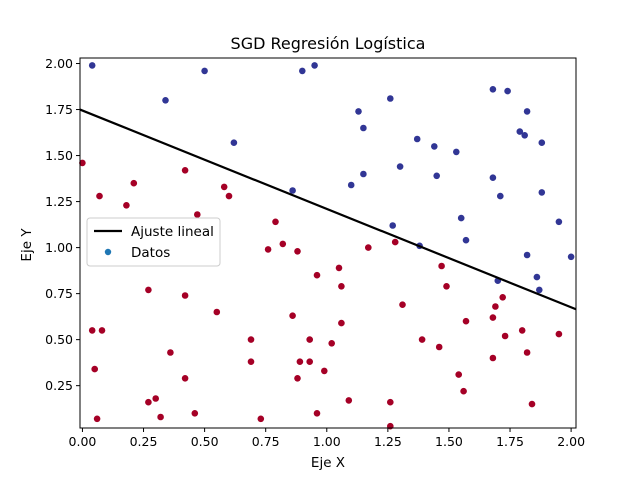  I want to click on x-tick-label: 0.00, so click(83, 441).